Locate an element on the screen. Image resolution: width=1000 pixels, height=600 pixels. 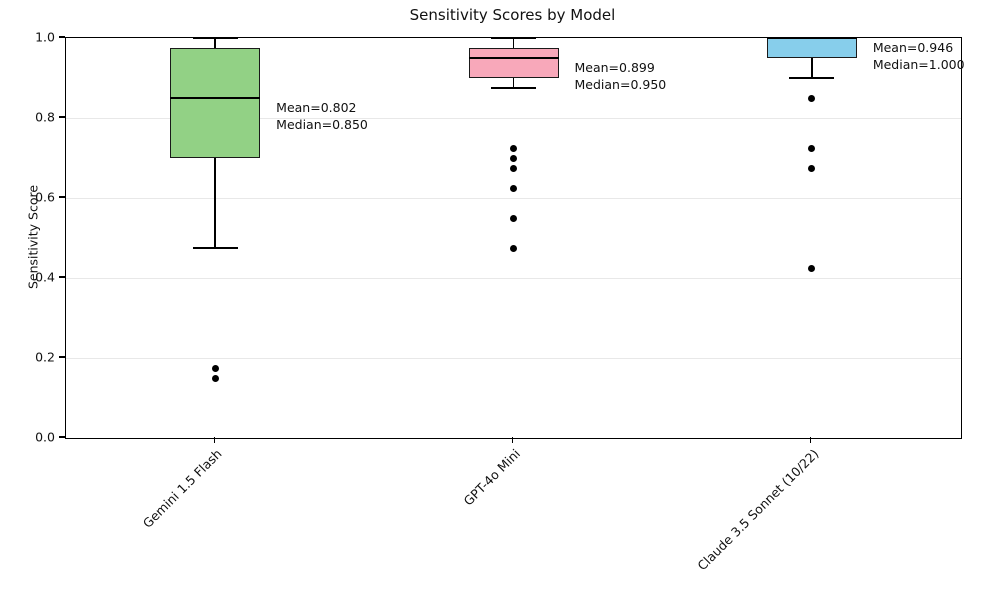
annotation-line: Mean=0.899 is located at coordinates (614, 67).